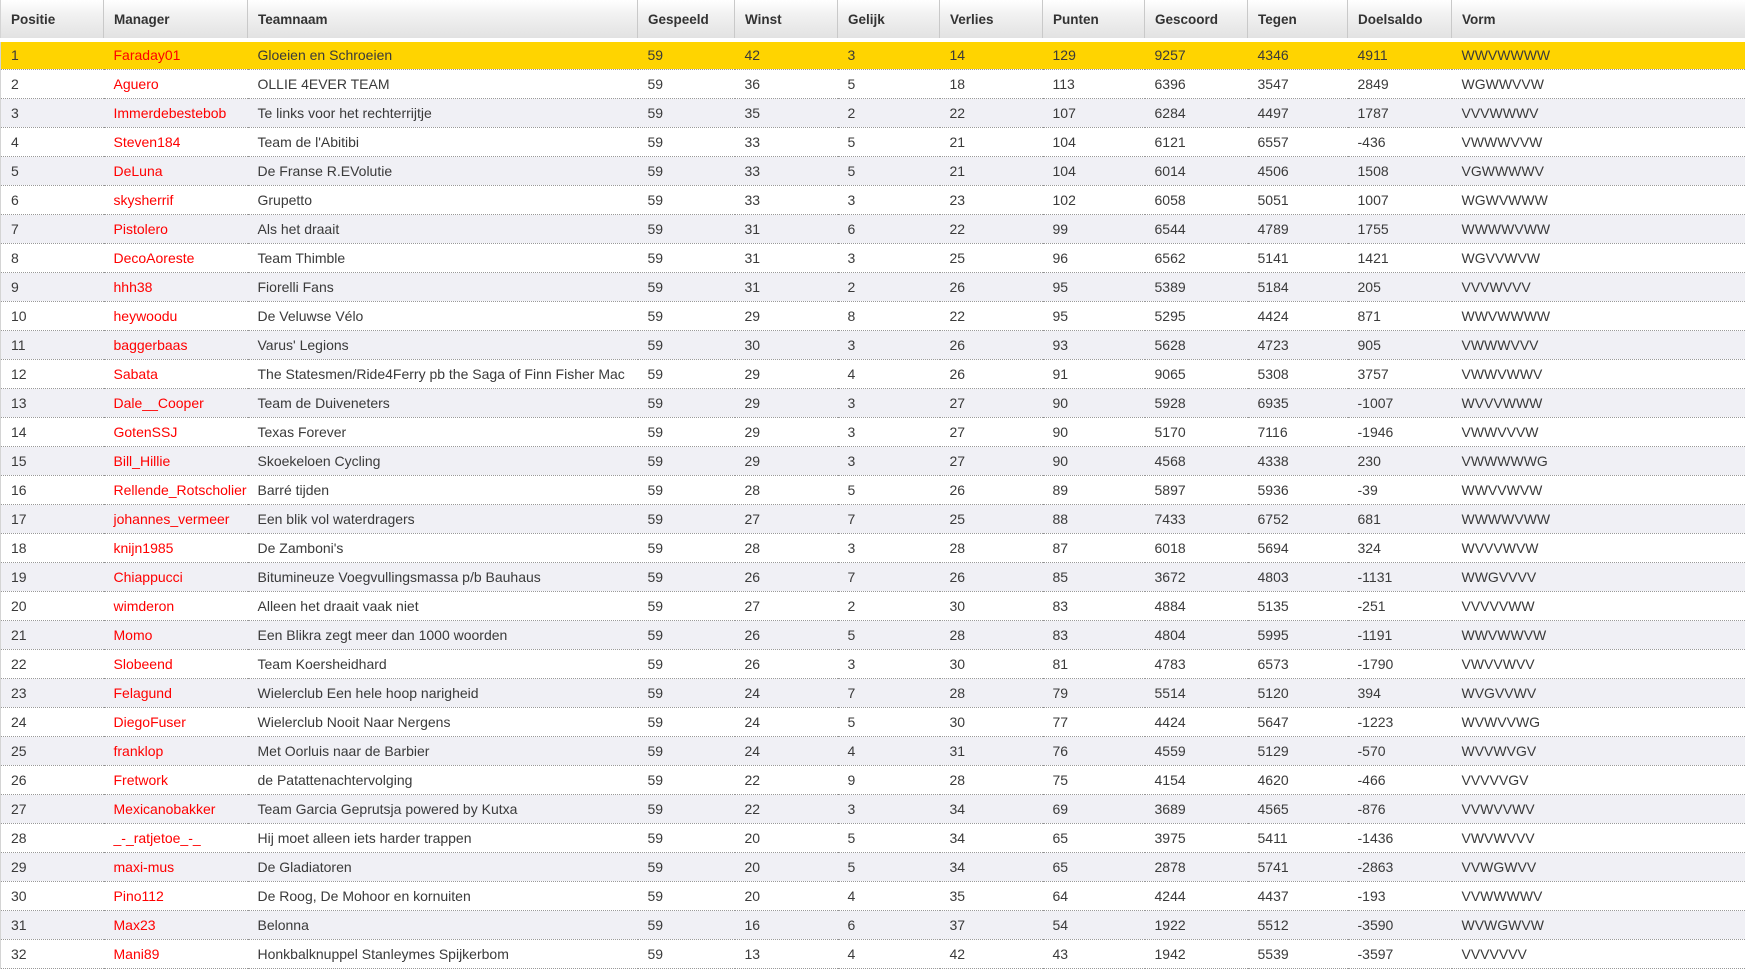 The width and height of the screenshot is (1745, 978). Describe the element at coordinates (144, 866) in the screenshot. I see `manager-link: maxi-mus` at that location.